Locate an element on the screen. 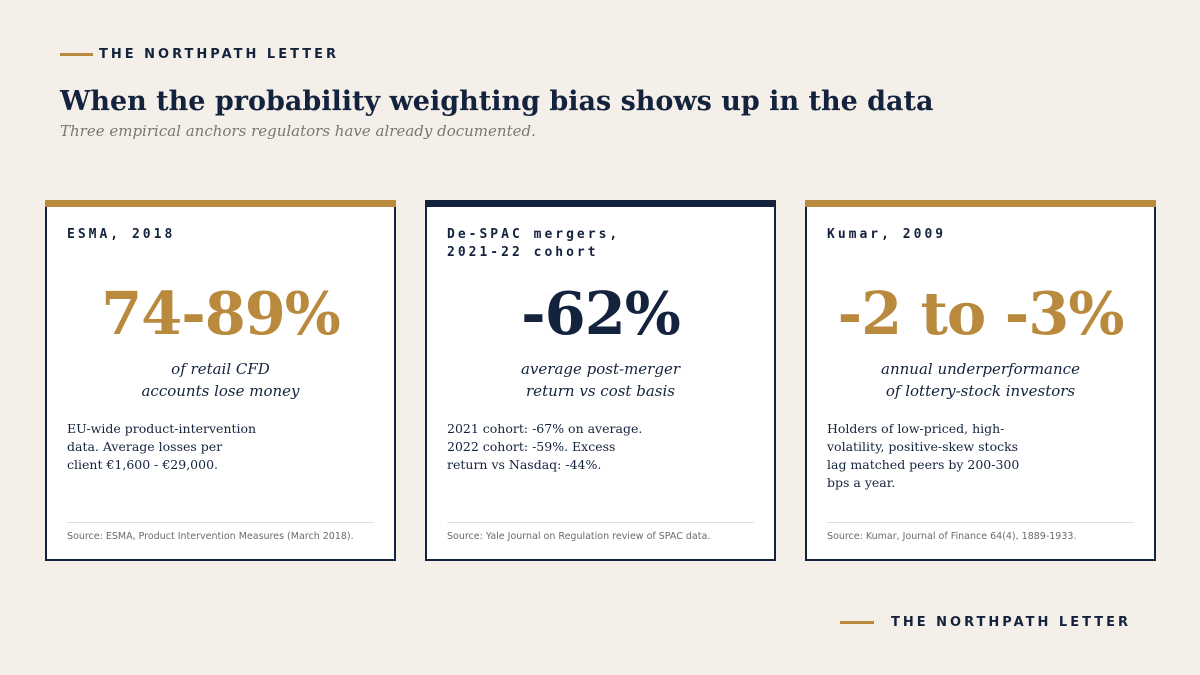 The height and width of the screenshot is (675, 1200). card-body-line: lag matched peers by 200-300 is located at coordinates (923, 464).